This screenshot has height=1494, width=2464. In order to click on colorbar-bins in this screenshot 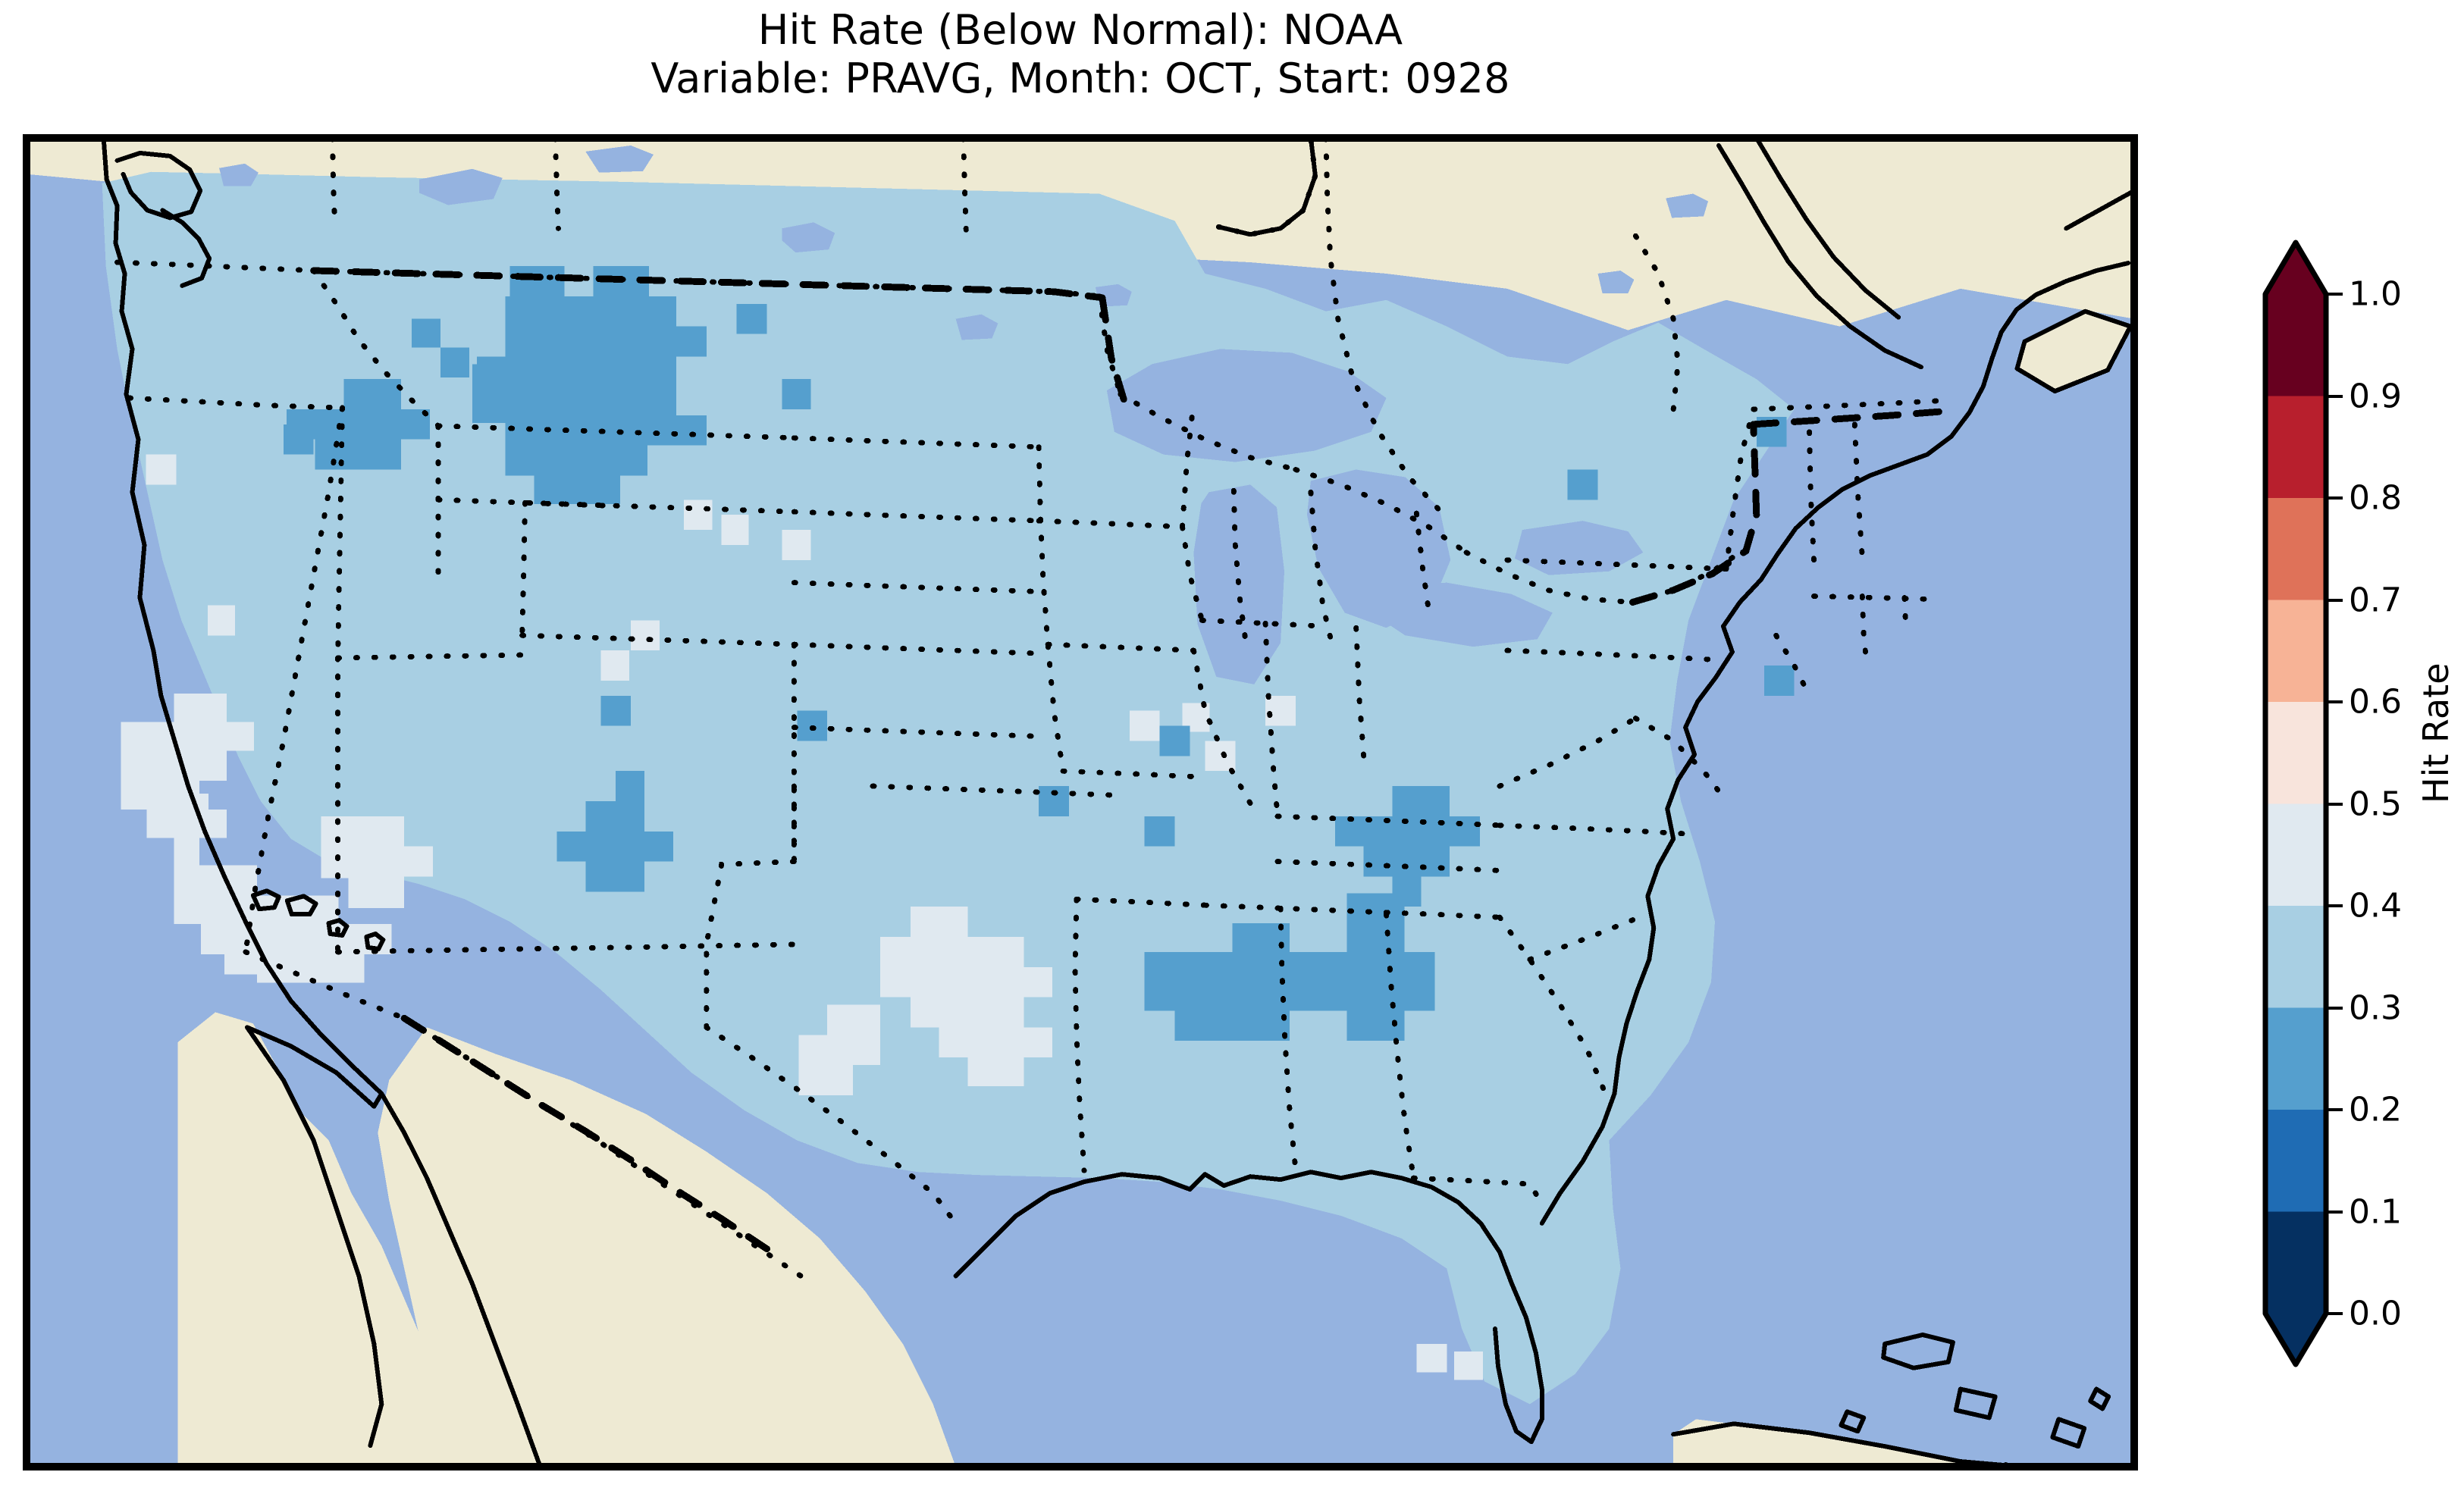, I will do `click(2295, 804)`.